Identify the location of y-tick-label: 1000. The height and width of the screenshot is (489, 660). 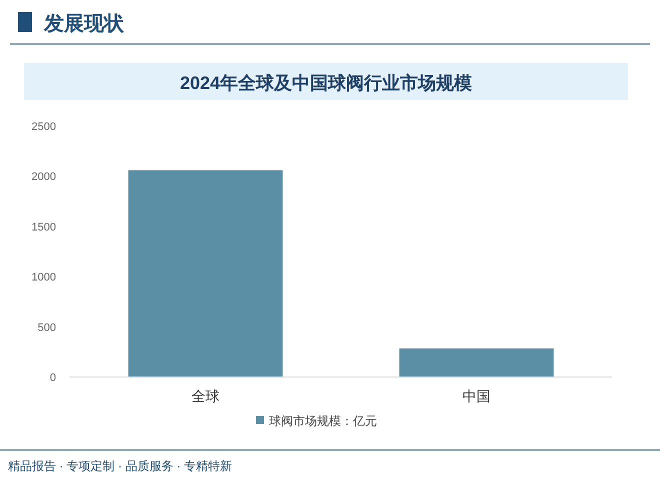
(44, 278).